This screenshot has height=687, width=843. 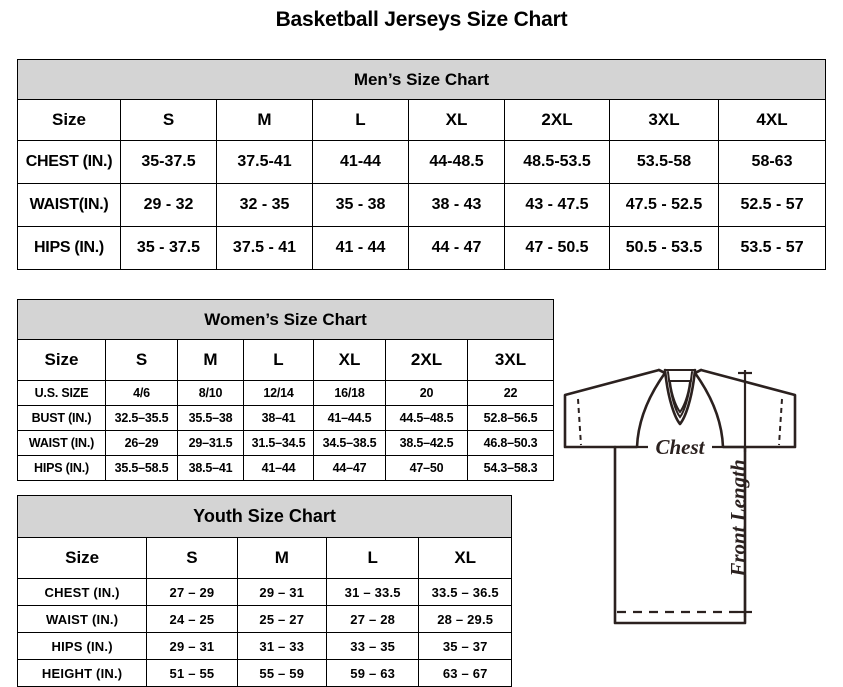 I want to click on row-label: HEIGHT (IN.), so click(x=82, y=673).